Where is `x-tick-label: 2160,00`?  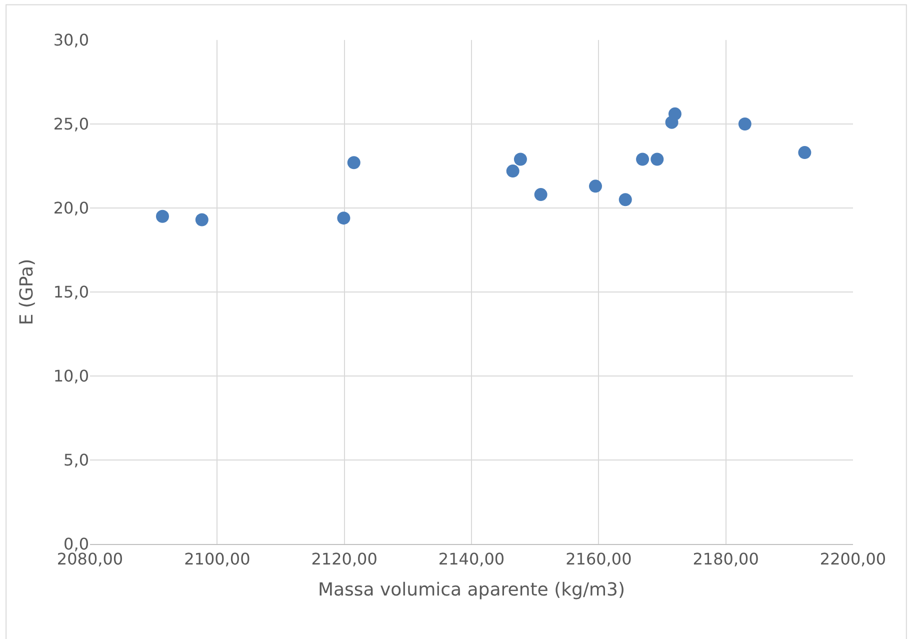
x-tick-label: 2160,00 is located at coordinates (599, 558).